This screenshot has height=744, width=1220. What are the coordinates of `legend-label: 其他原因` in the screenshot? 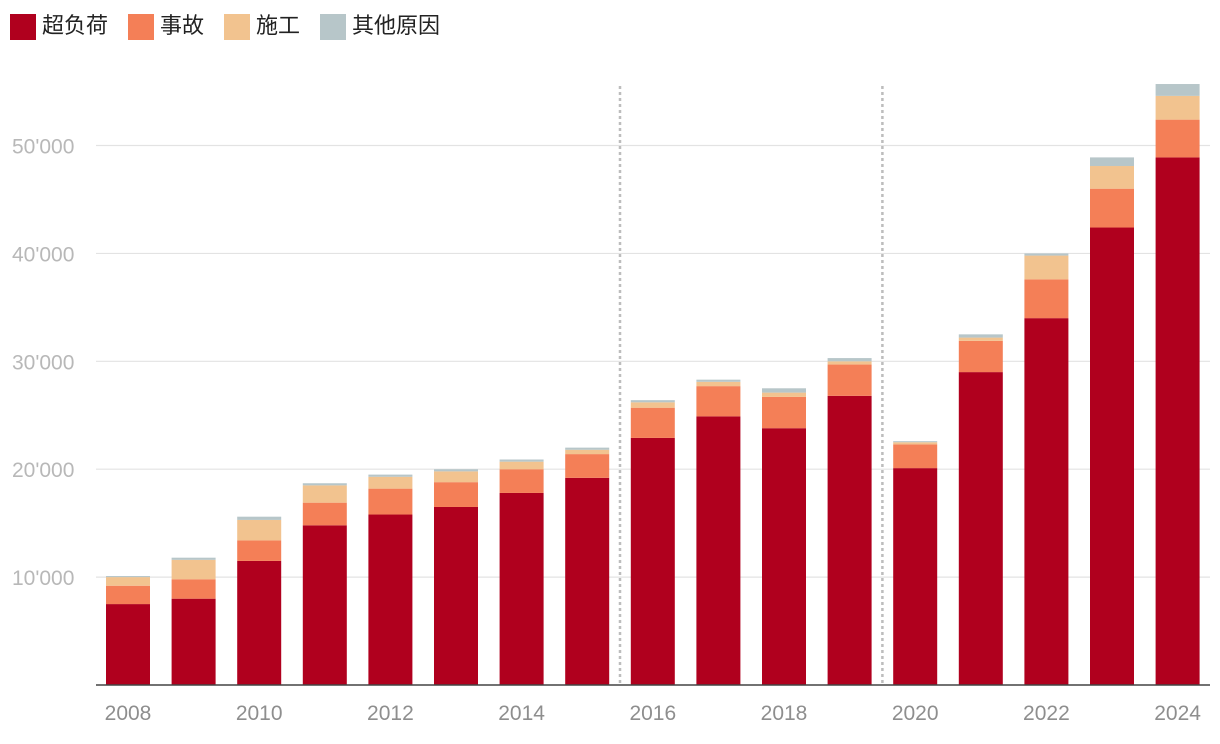 It's located at (396, 26).